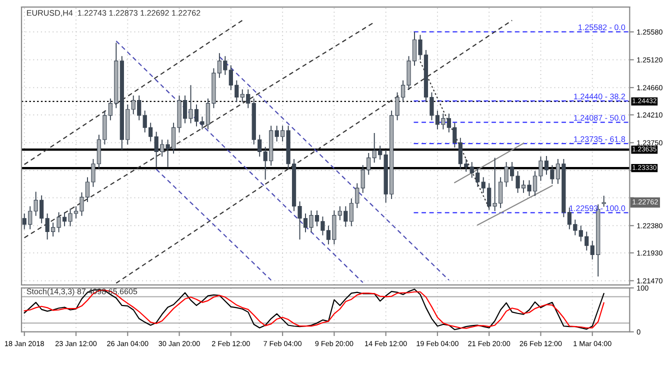 This screenshot has width=672, height=372. Describe the element at coordinates (604, 201) in the screenshot. I see `candlestick` at that location.